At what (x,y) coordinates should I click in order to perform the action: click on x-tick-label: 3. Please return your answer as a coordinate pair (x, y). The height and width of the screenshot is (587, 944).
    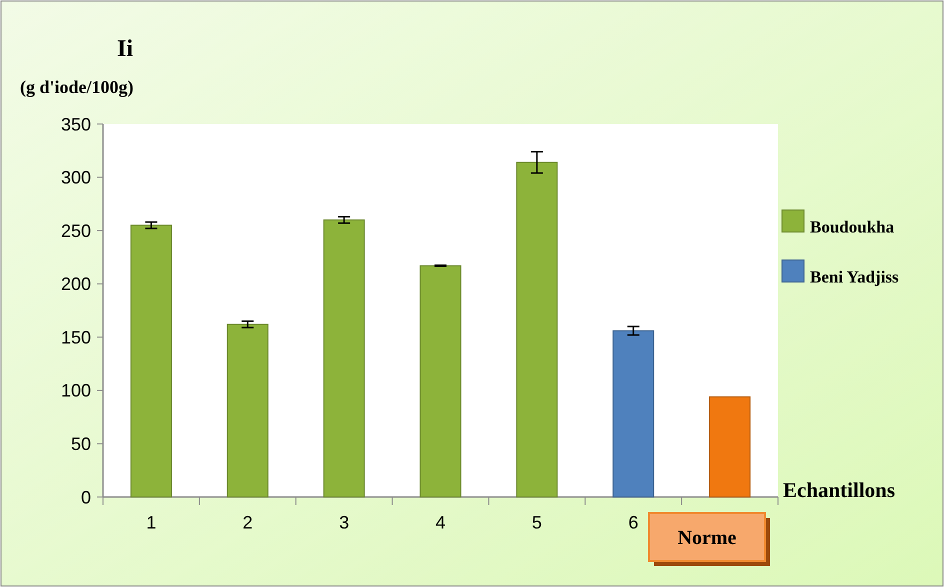
    Looking at the image, I should click on (344, 522).